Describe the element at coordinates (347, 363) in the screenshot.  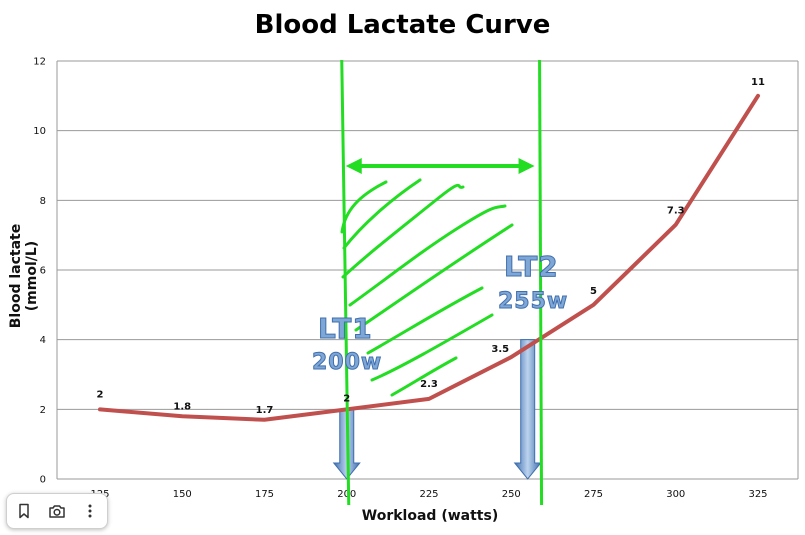
I see `lt1-value: 200w` at that location.